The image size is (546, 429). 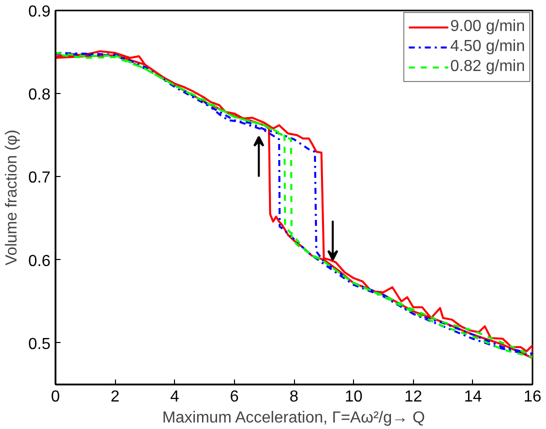 What do you see at coordinates (39, 12) in the screenshot?
I see `y-tick-label: 0.9` at bounding box center [39, 12].